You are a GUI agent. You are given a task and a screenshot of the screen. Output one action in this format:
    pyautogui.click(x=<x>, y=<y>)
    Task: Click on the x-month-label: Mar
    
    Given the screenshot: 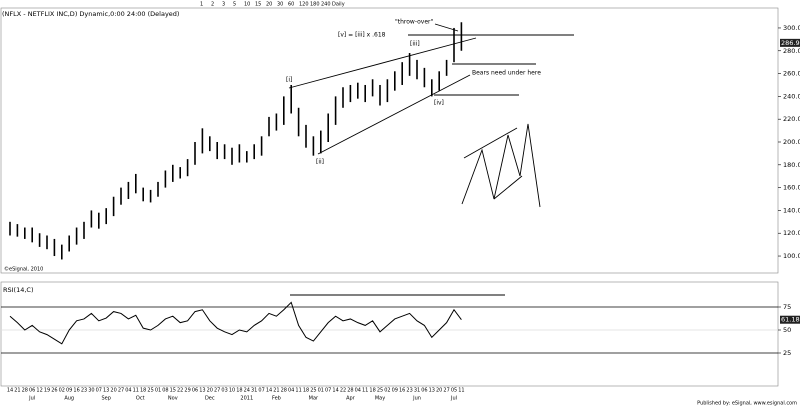 What is the action you would take?
    pyautogui.click(x=314, y=399)
    